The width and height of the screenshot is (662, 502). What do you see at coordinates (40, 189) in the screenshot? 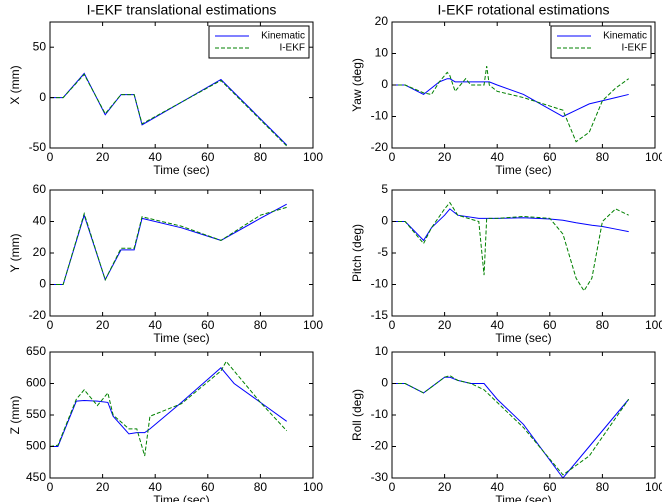
I see `y-tick-label: 60` at bounding box center [40, 189].